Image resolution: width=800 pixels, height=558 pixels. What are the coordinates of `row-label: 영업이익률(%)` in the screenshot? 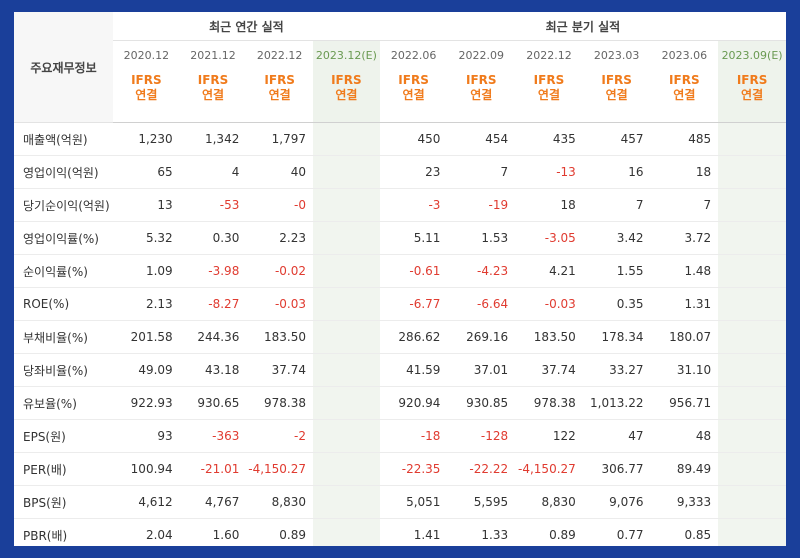 It's located at (63, 238).